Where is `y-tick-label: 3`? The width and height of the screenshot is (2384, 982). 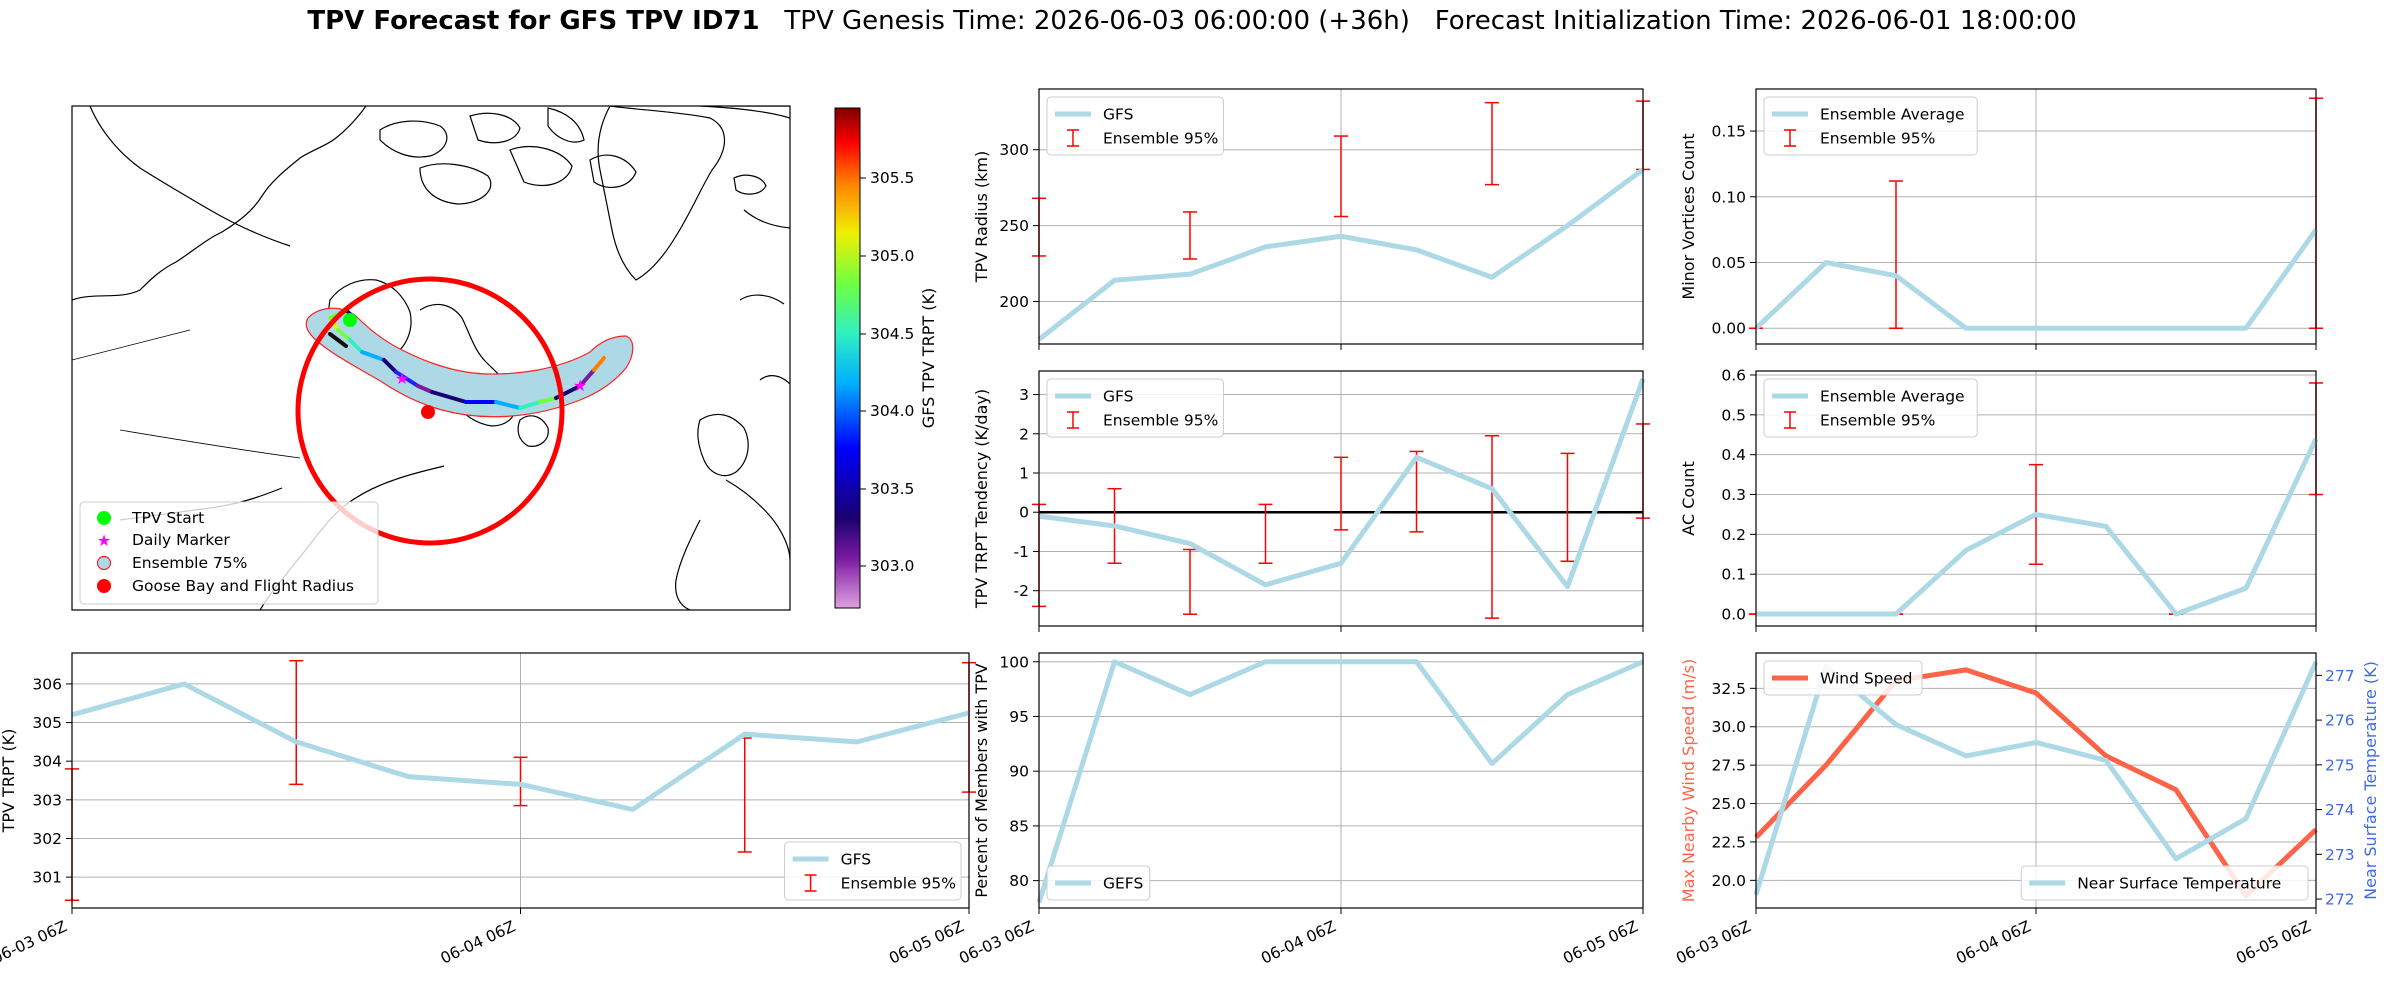
y-tick-label: 3 is located at coordinates (1024, 395).